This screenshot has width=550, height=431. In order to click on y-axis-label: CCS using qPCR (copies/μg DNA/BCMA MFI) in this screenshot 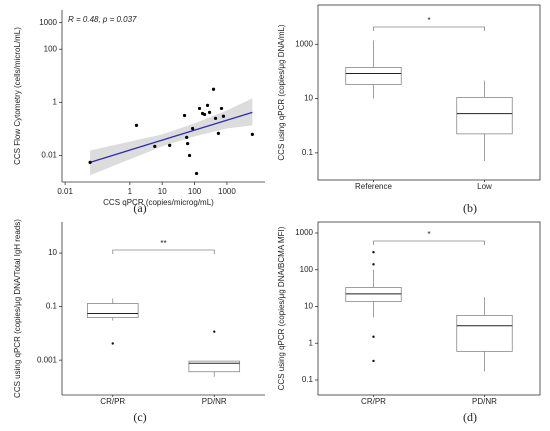, I will do `click(281, 308)`.